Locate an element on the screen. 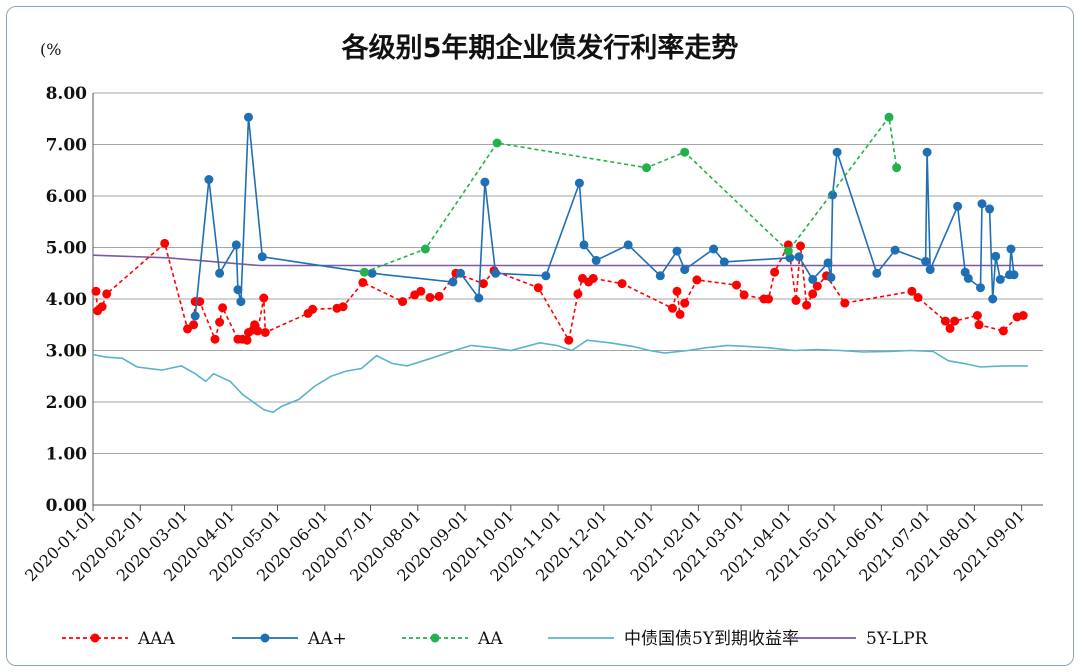 Image resolution: width=1080 pixels, height=672 pixels. y-tick-label: 4.00 is located at coordinates (67, 300).